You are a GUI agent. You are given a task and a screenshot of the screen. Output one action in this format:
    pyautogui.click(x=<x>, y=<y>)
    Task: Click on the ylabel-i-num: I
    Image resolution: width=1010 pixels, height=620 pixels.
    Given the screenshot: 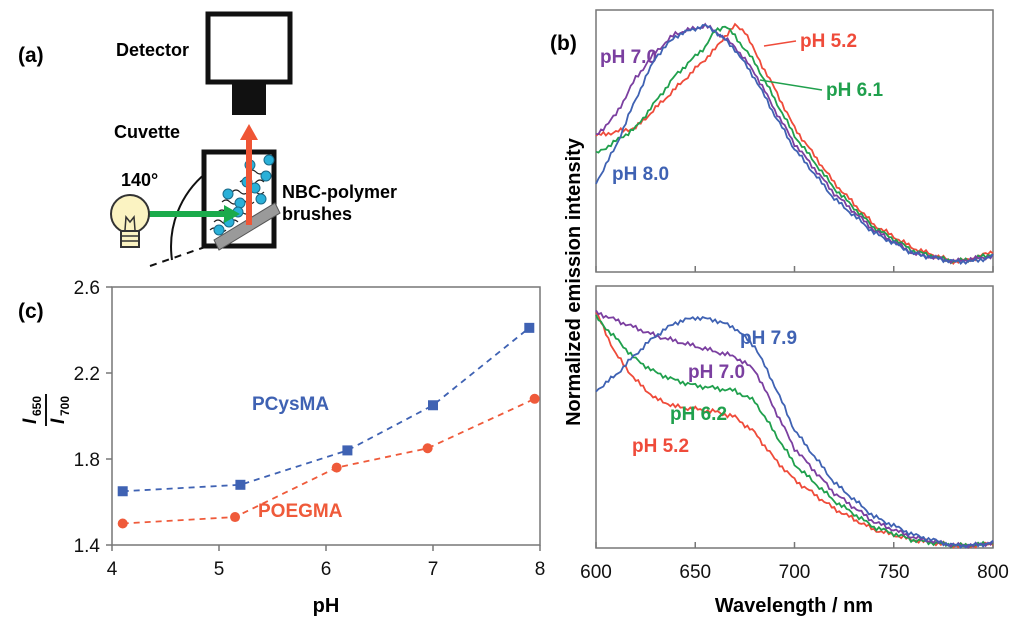 What is the action you would take?
    pyautogui.click(x=30, y=421)
    